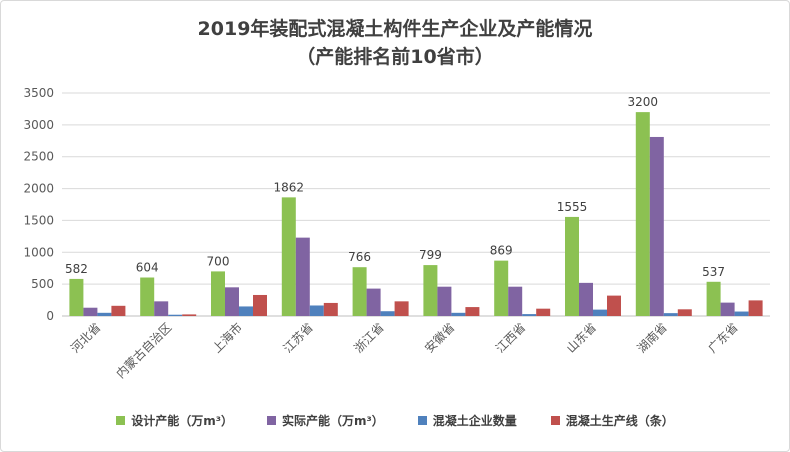 This screenshot has width=790, height=452. What do you see at coordinates (38, 93) in the screenshot?
I see `y-tick-label: 3500` at bounding box center [38, 93].